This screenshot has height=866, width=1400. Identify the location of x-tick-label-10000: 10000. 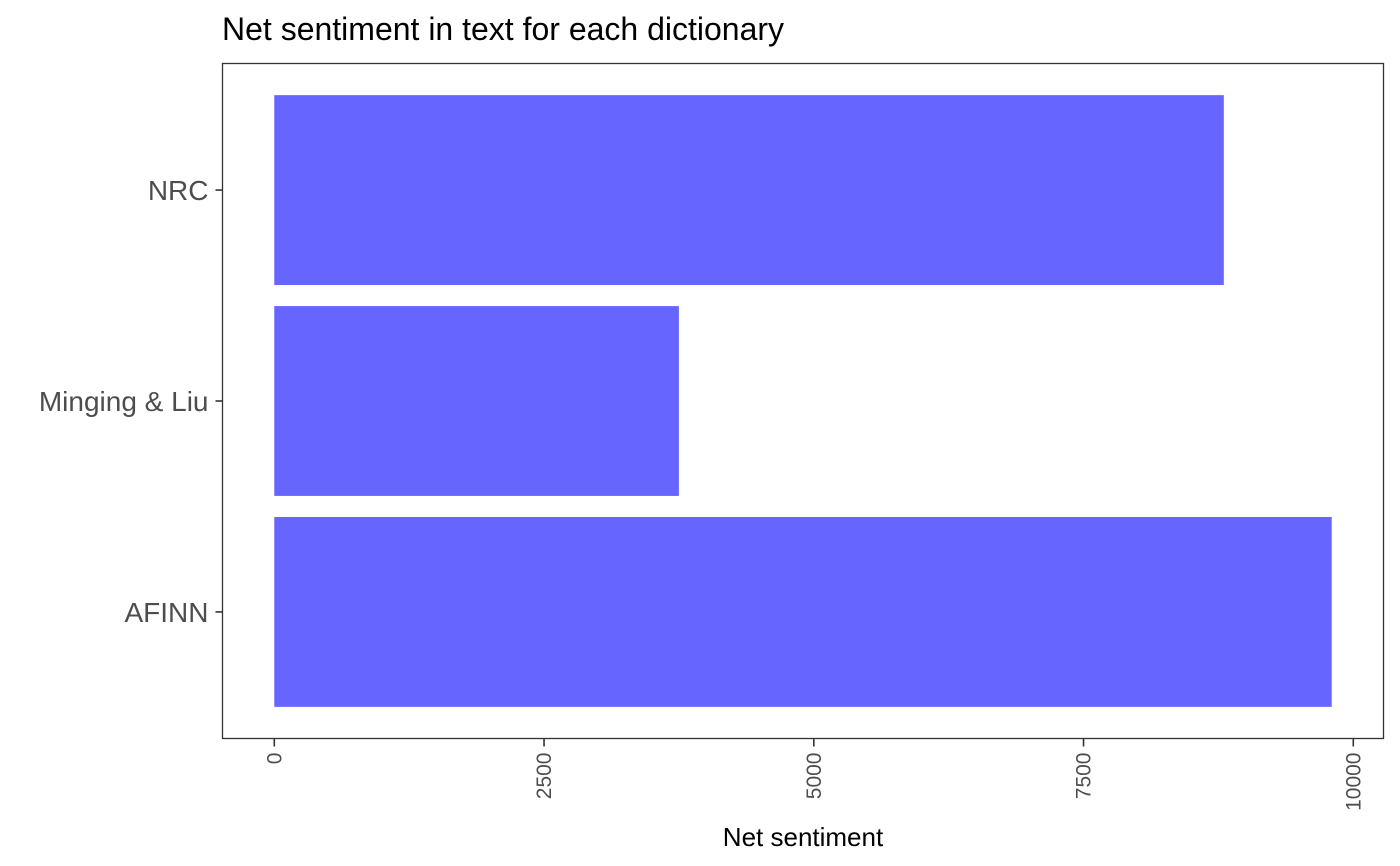
(1353, 782).